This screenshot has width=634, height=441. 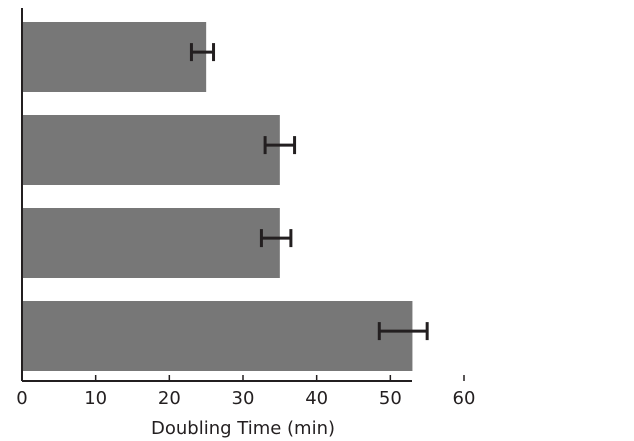 What do you see at coordinates (464, 398) in the screenshot?
I see `x-tick-label-60: 60` at bounding box center [464, 398].